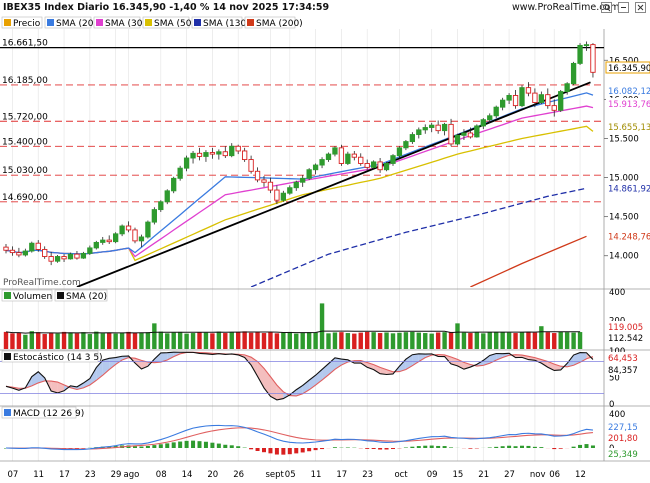  I want to click on badge-value: 15.913,76, so click(629, 105).